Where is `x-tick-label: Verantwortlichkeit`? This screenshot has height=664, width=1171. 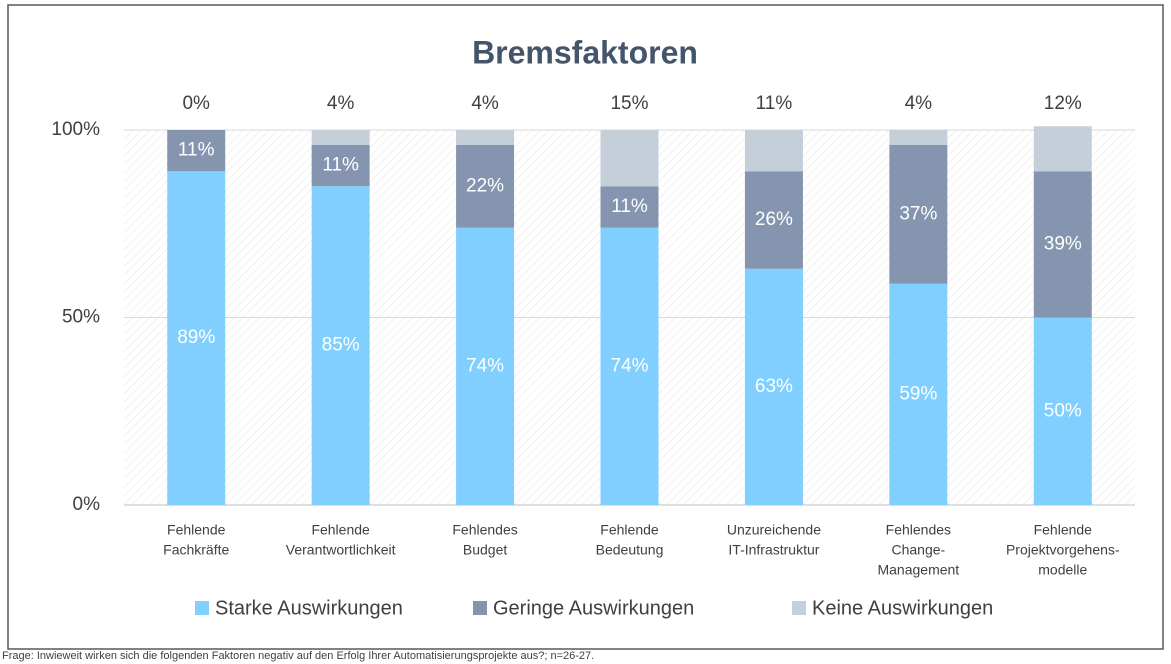
x-tick-label: Verantwortlichkeit is located at coordinates (341, 550).